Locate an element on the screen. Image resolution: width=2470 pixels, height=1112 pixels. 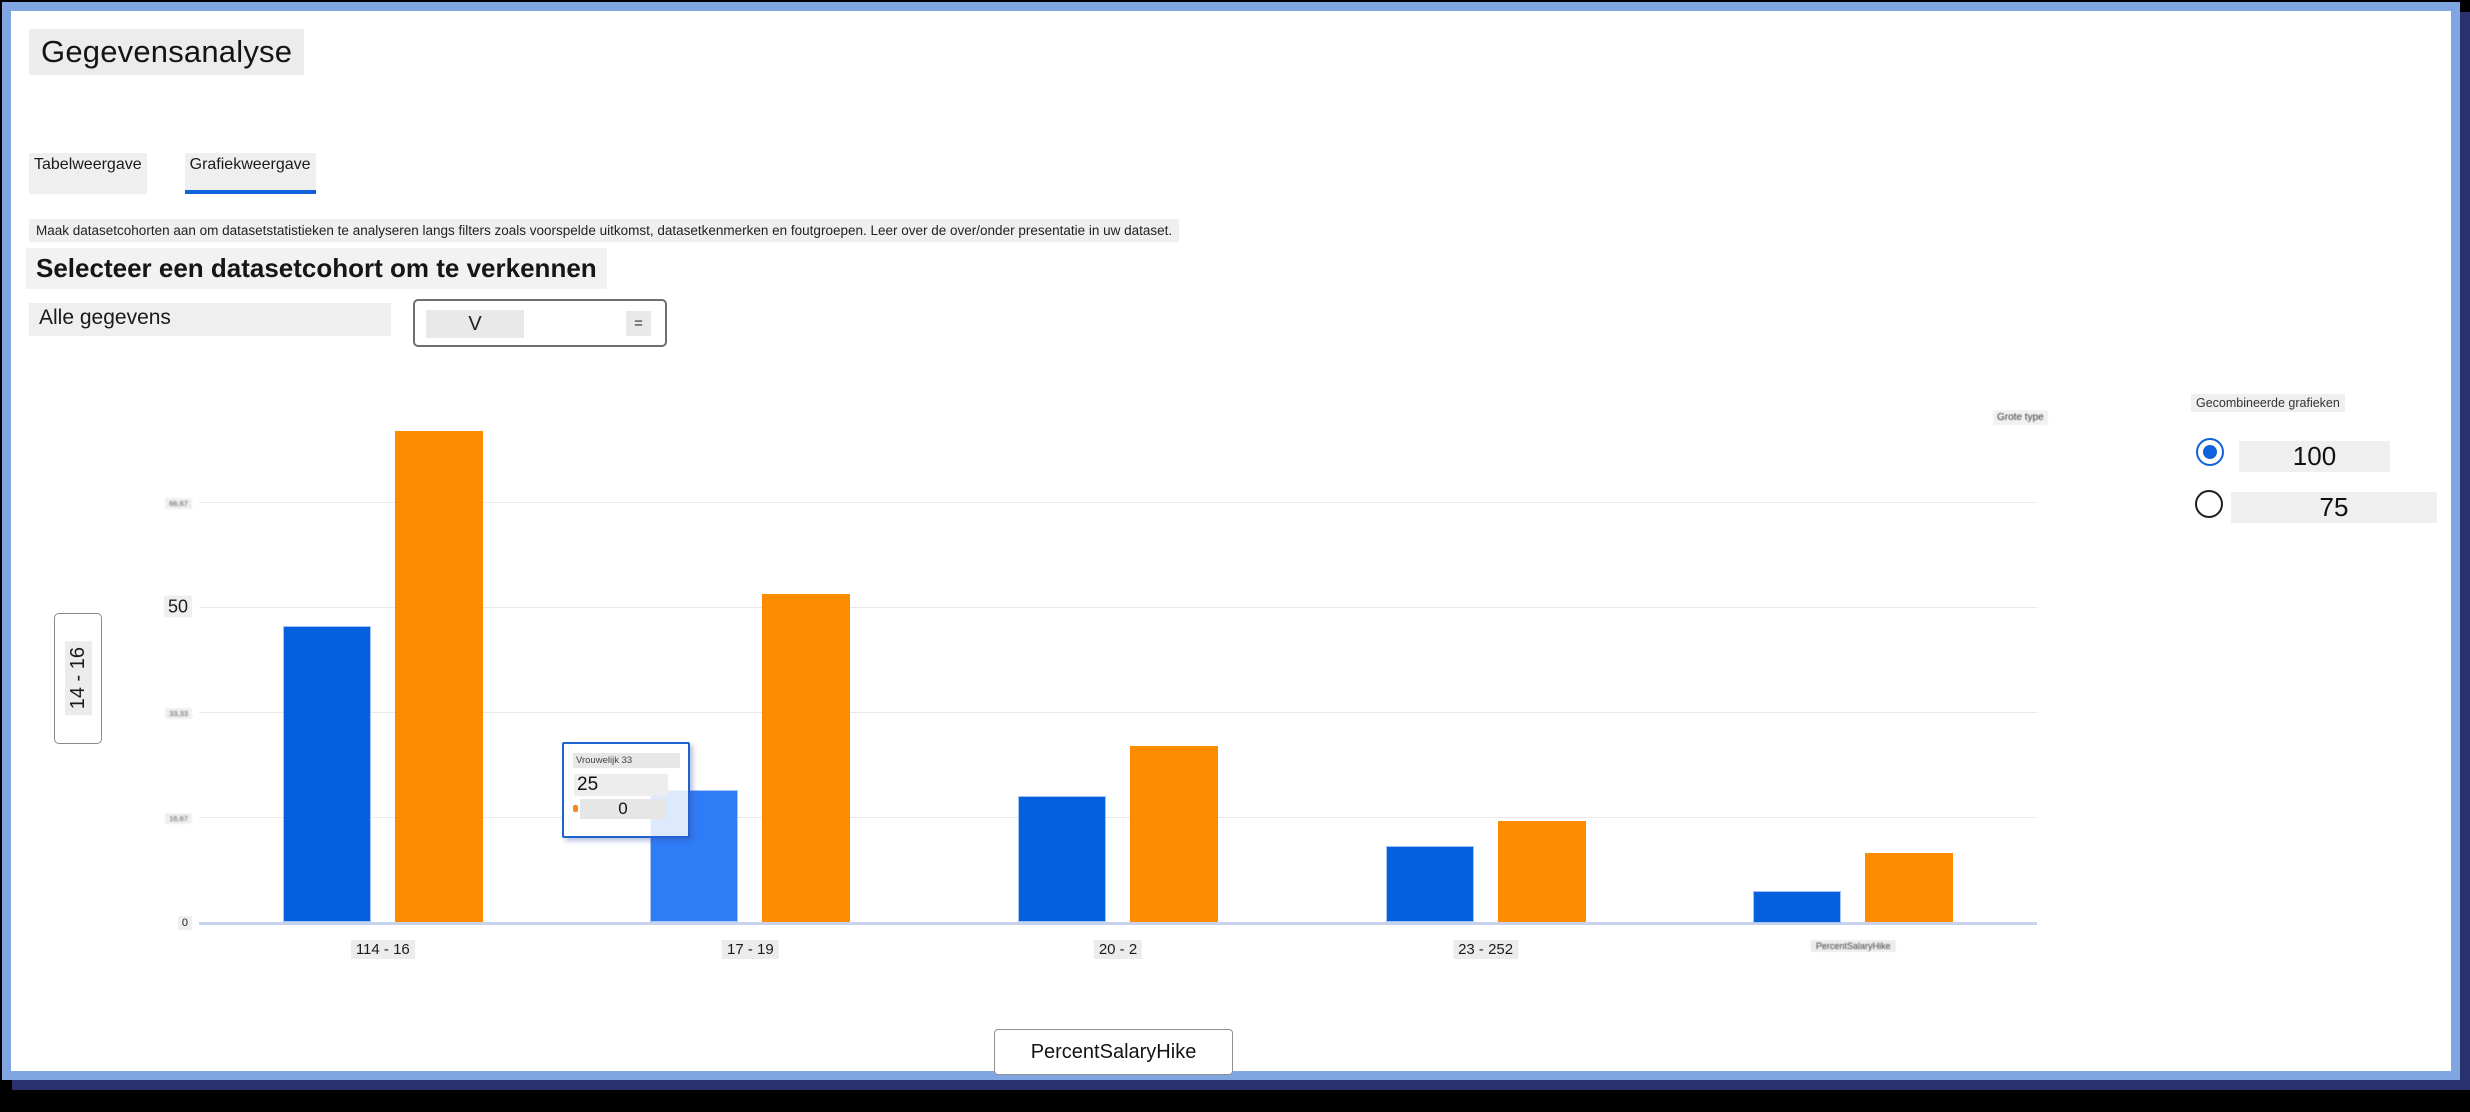
x-tick-label: 114 - 16 is located at coordinates (382, 949).